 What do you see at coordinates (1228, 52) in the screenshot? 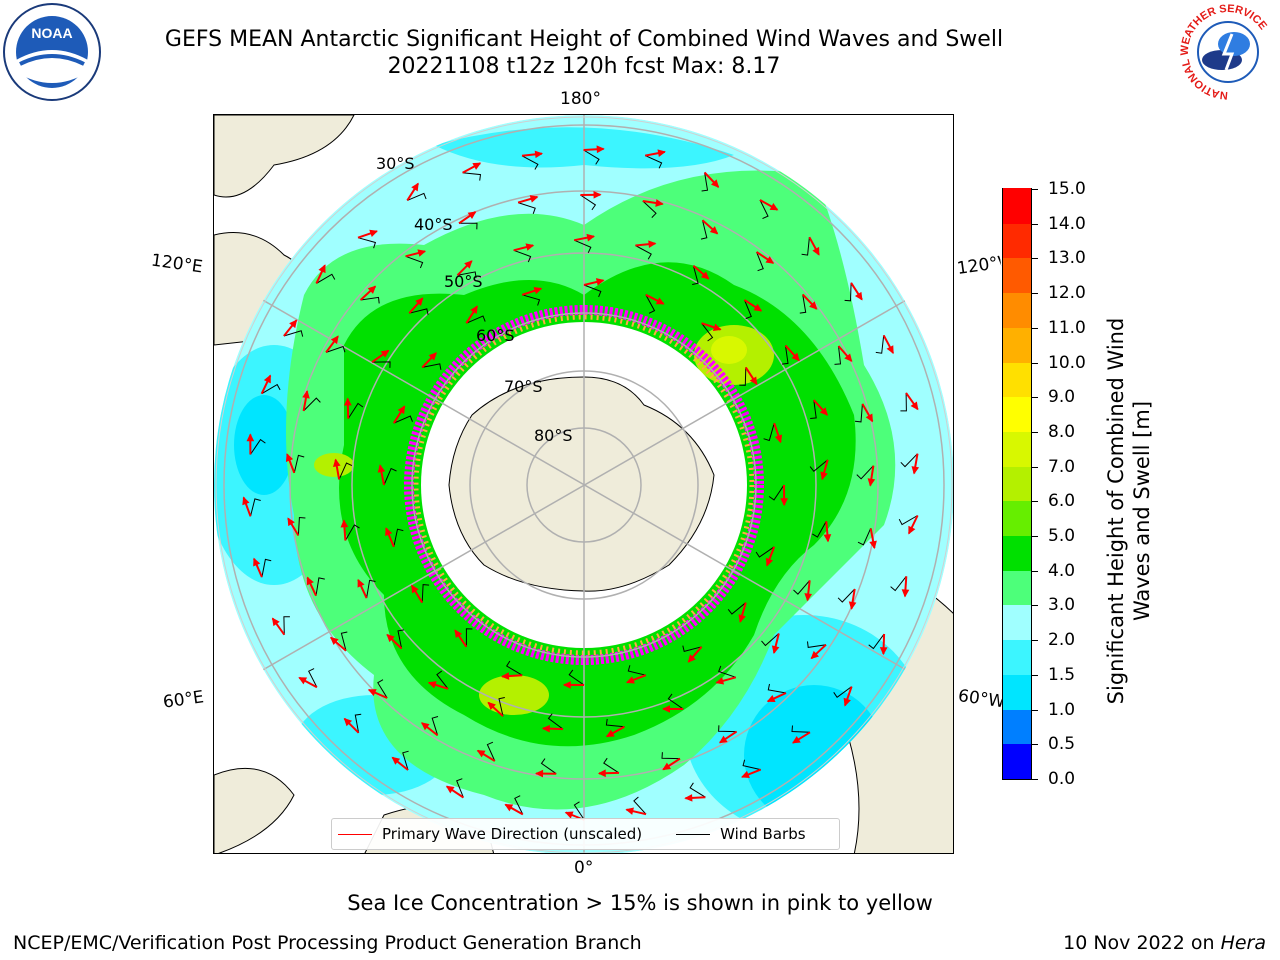
I see `nws-logo: NATIONAL WEATHER SERVICE` at bounding box center [1228, 52].